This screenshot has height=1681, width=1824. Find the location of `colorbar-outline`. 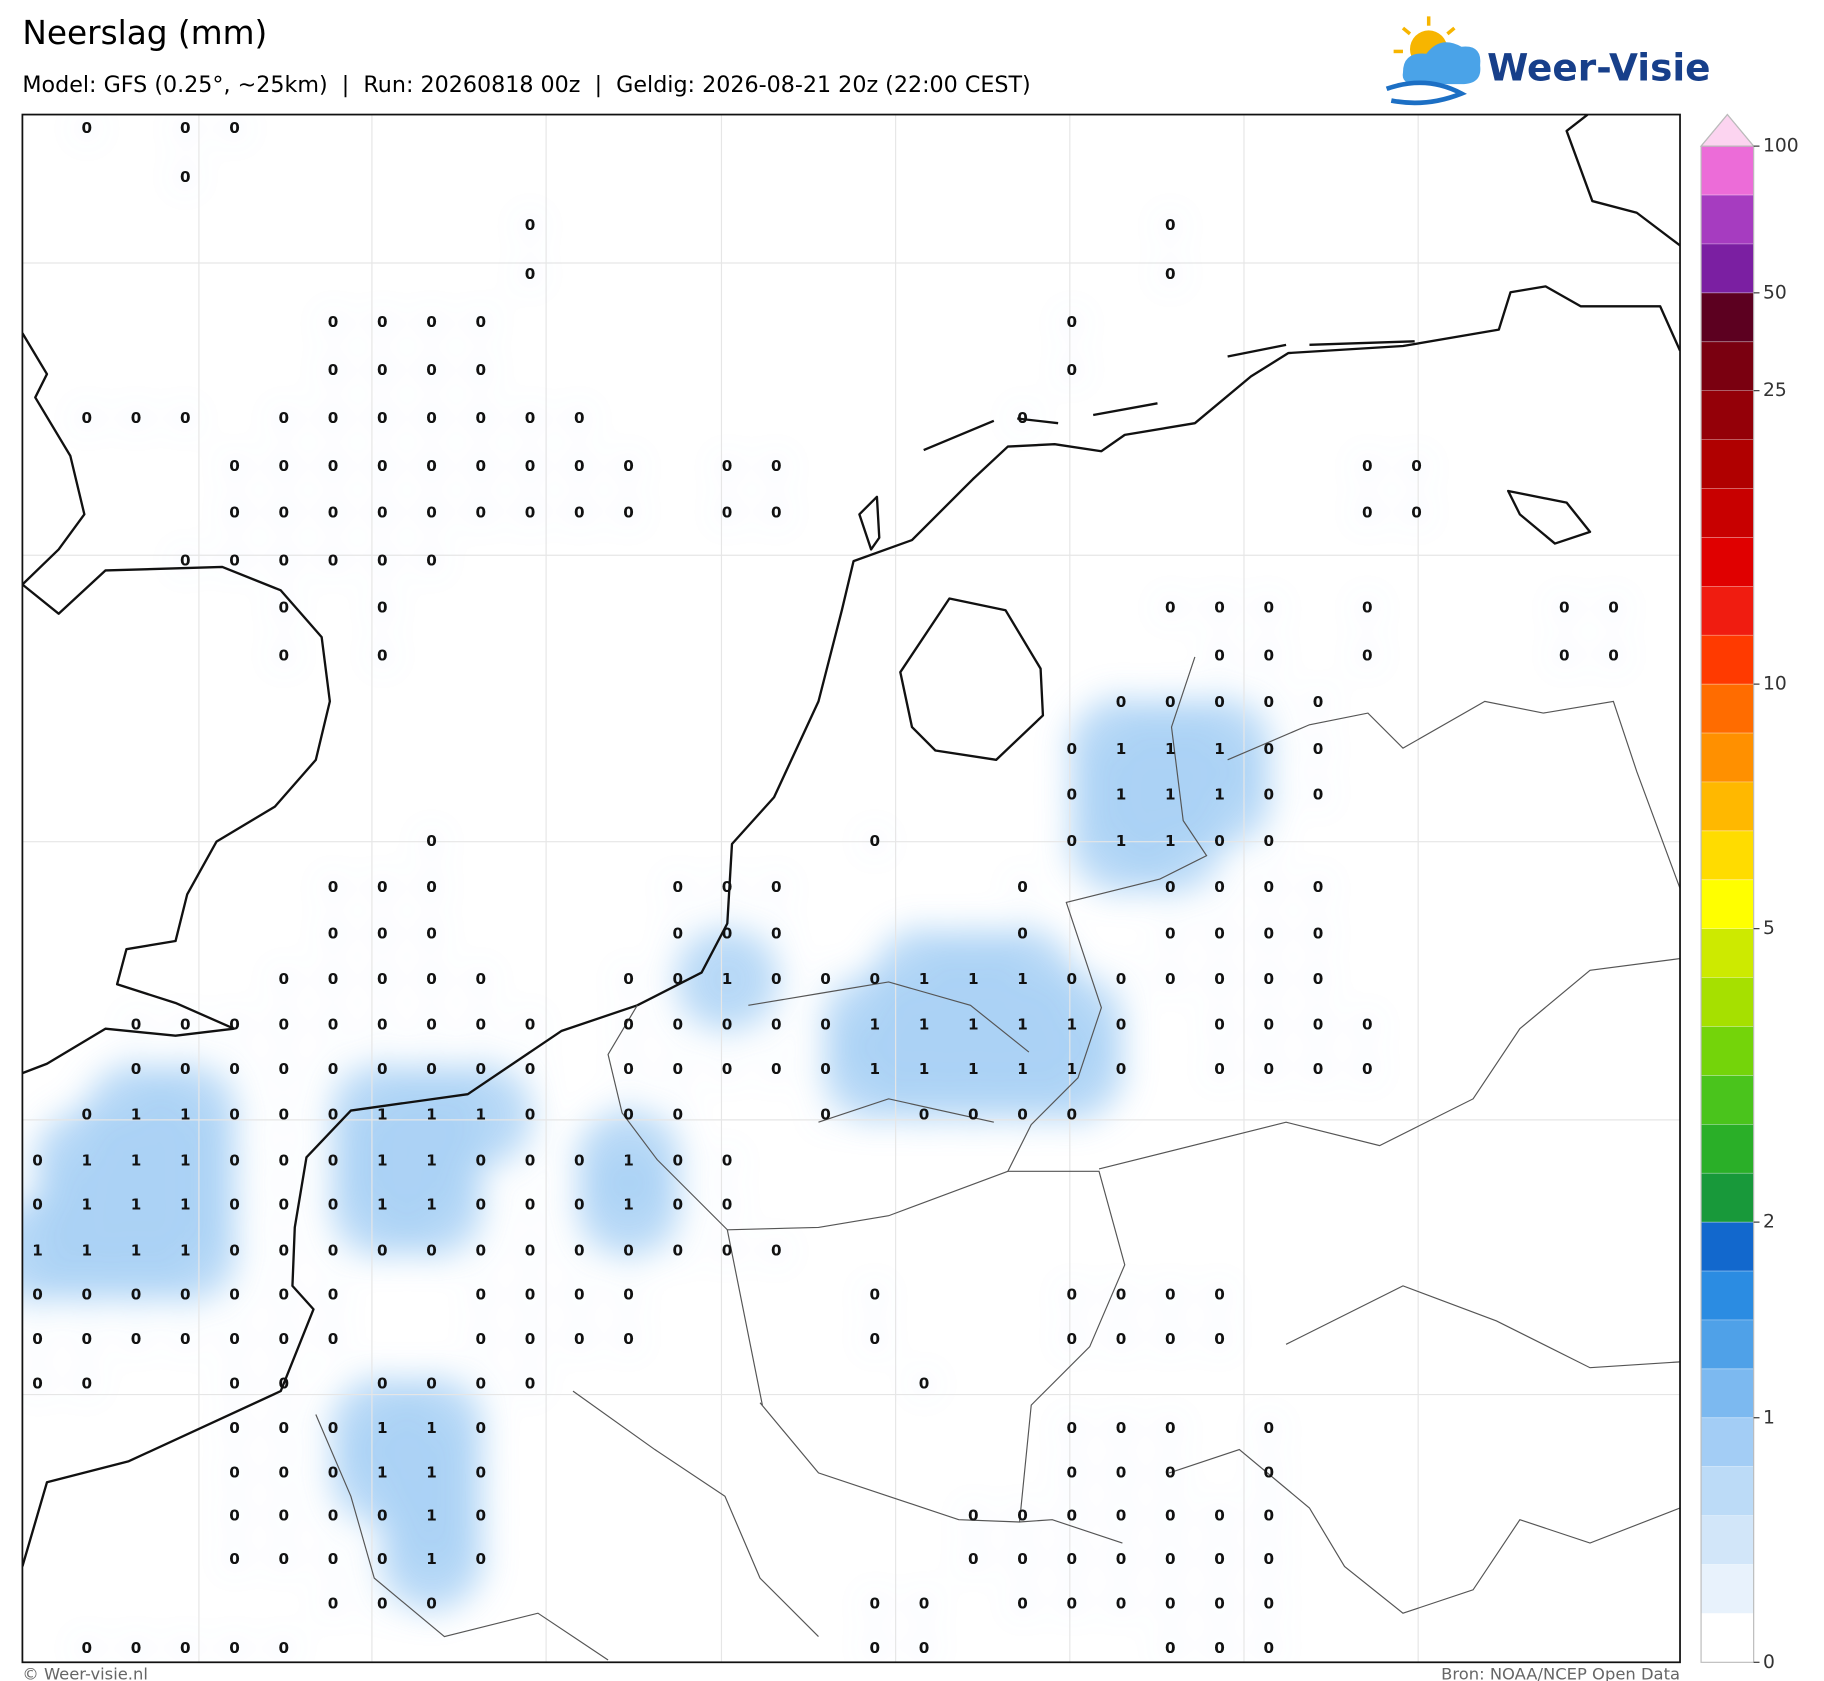

colorbar-outline is located at coordinates (1727, 888).